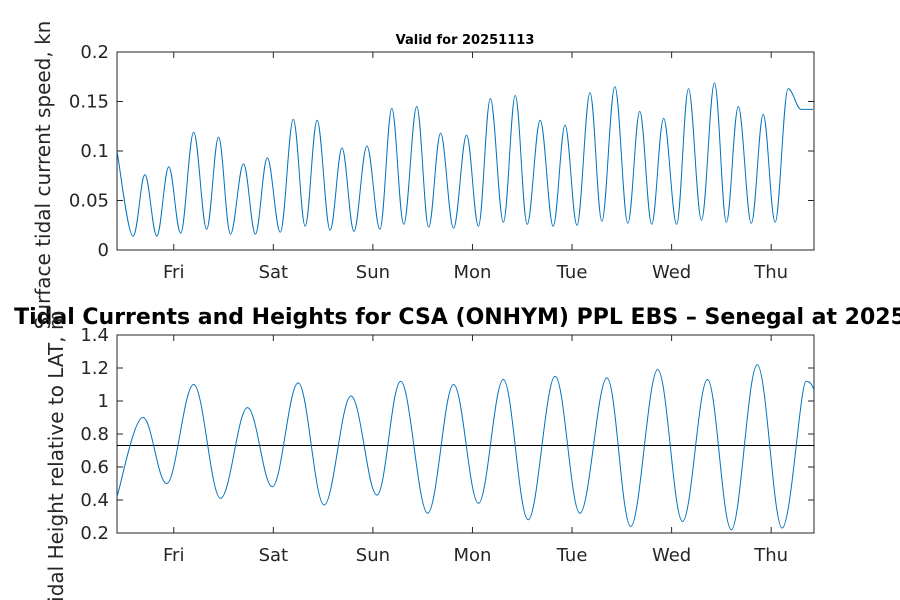 The height and width of the screenshot is (600, 900). I want to click on current-speed-x-tick-label: Tue, so click(572, 272).